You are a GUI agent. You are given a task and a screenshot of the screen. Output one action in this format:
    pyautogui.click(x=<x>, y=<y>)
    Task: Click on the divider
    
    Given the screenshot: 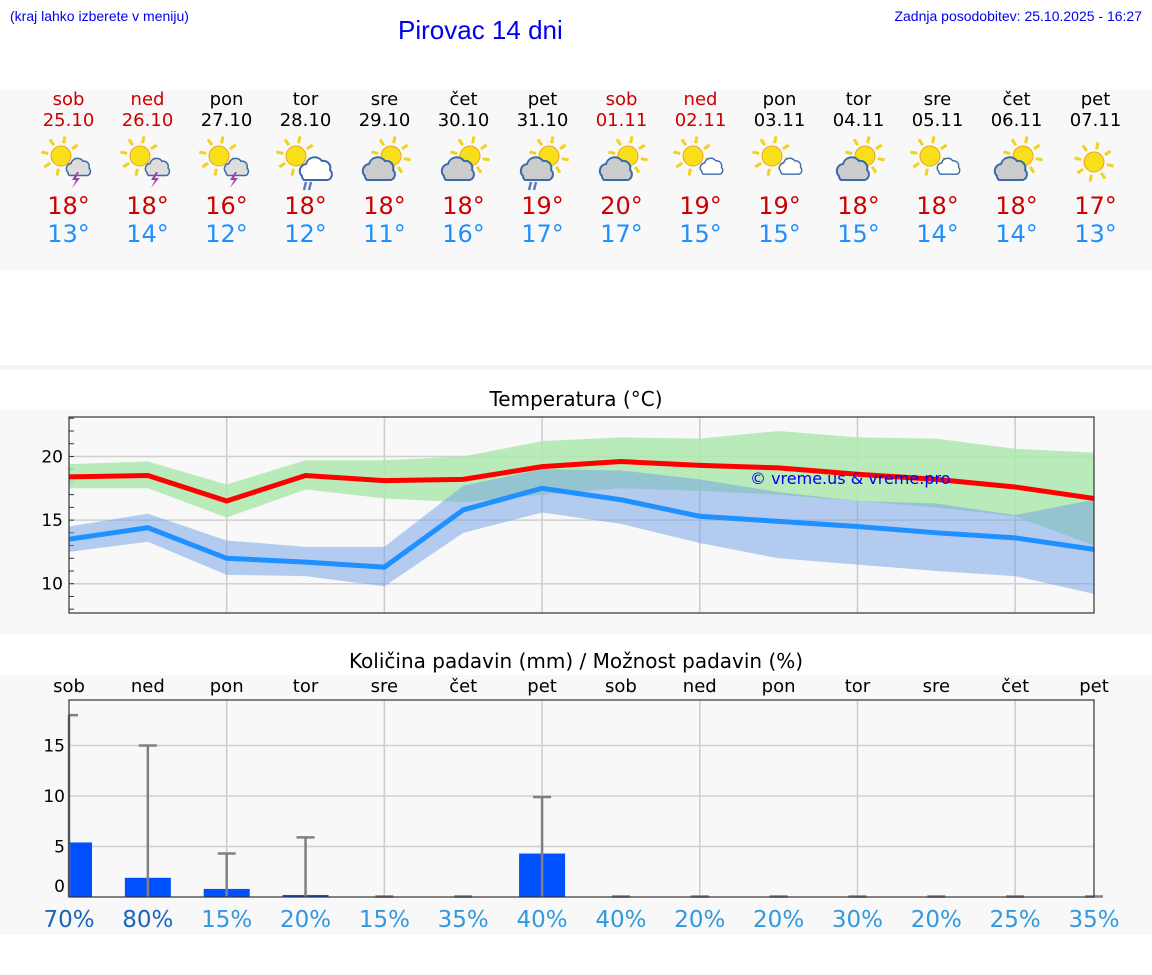 What is the action you would take?
    pyautogui.click(x=576, y=367)
    